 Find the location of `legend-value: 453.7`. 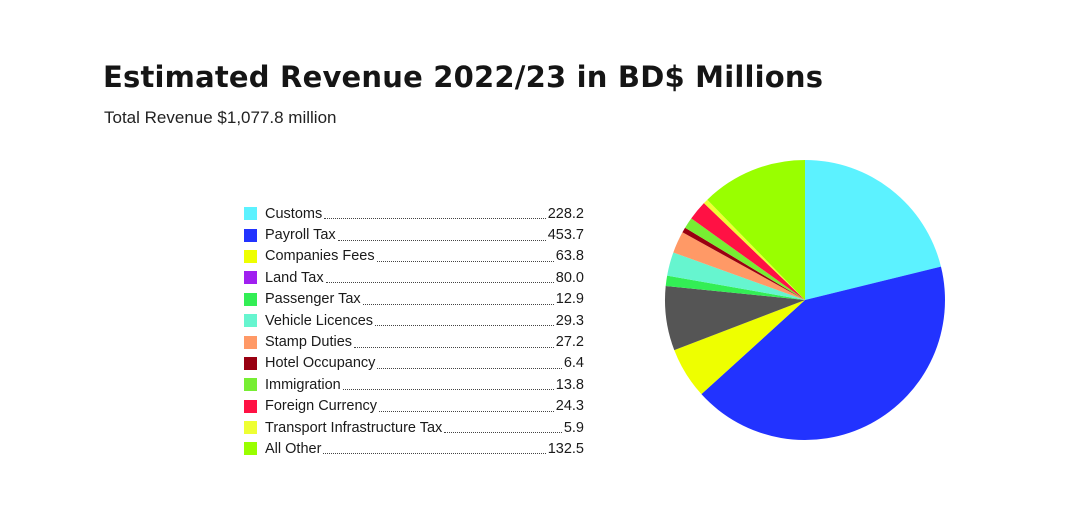

legend-value: 453.7 is located at coordinates (565, 235).